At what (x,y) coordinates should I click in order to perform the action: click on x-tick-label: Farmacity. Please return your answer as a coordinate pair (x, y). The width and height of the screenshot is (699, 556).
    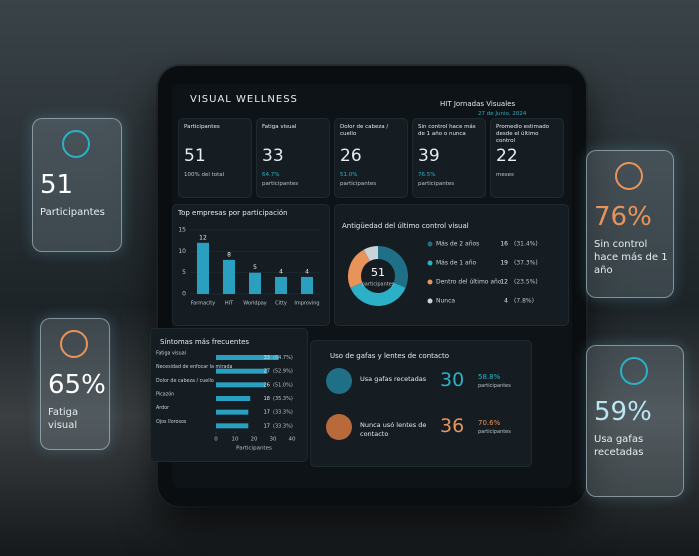
    Looking at the image, I should click on (203, 304).